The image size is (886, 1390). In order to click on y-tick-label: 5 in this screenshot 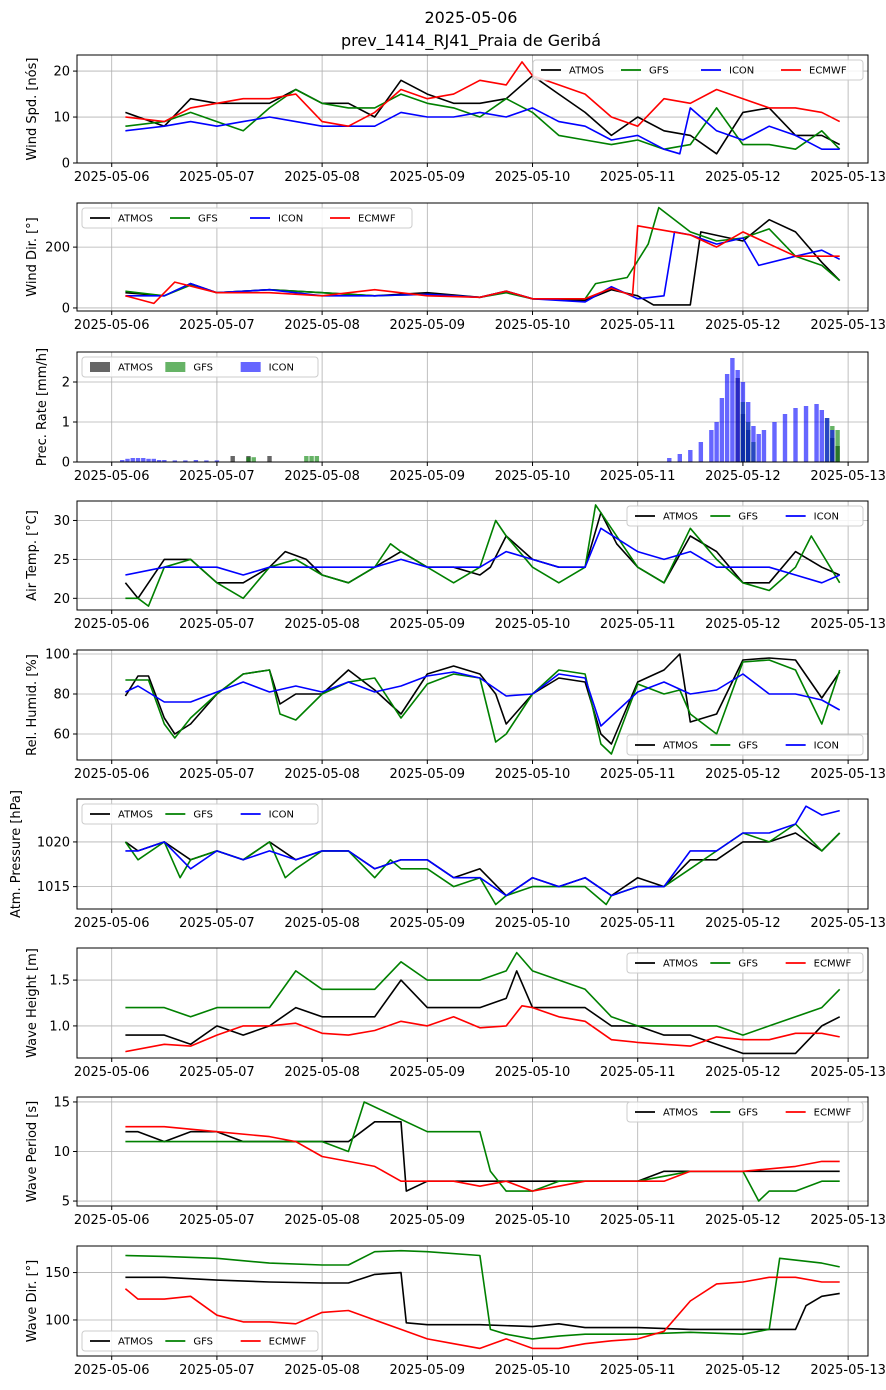, I will do `click(66, 1202)`.